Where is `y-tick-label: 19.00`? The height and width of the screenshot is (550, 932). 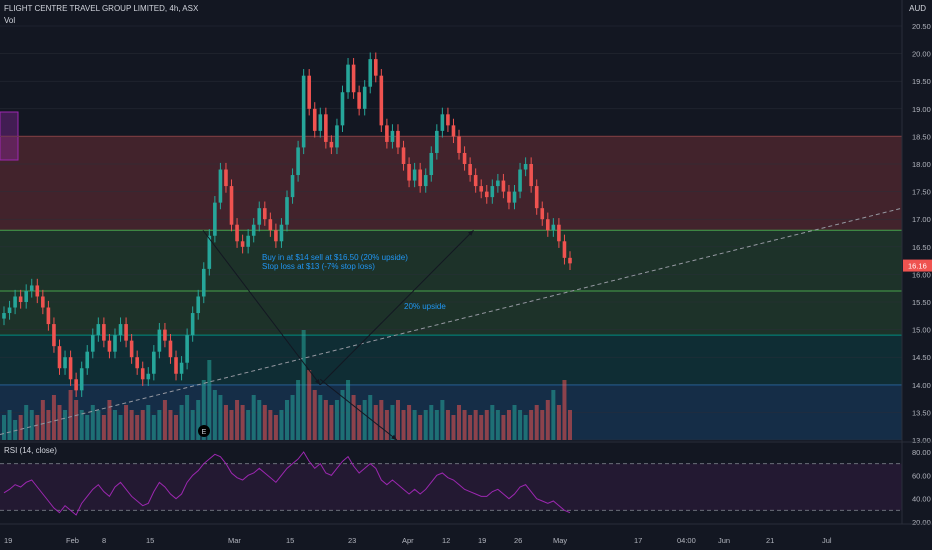
y-tick-label: 19.00 is located at coordinates (921, 109).